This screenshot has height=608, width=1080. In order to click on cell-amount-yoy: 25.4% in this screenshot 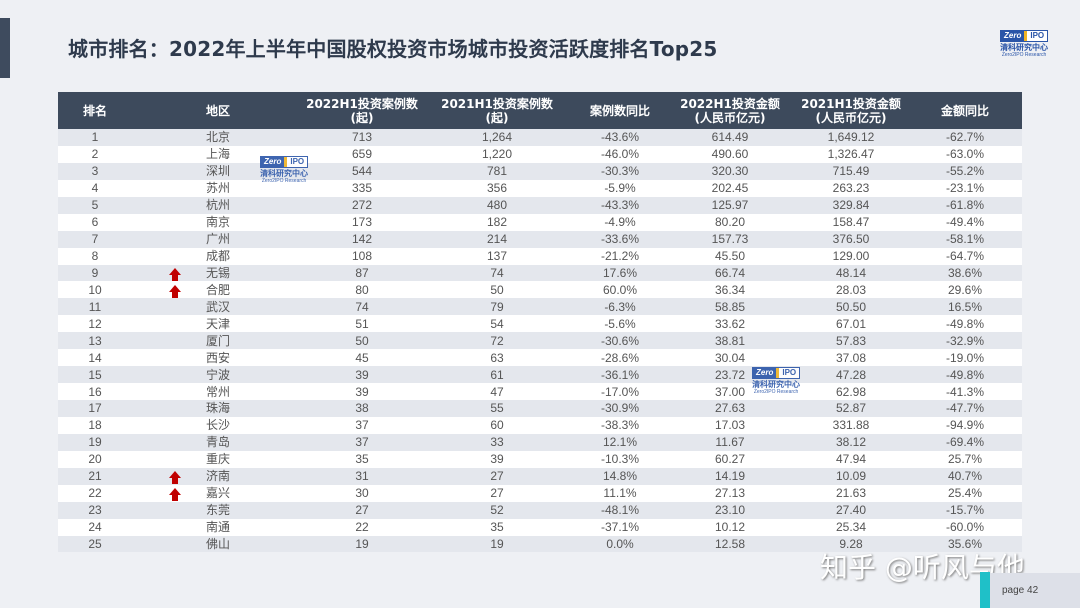, I will do `click(965, 493)`.